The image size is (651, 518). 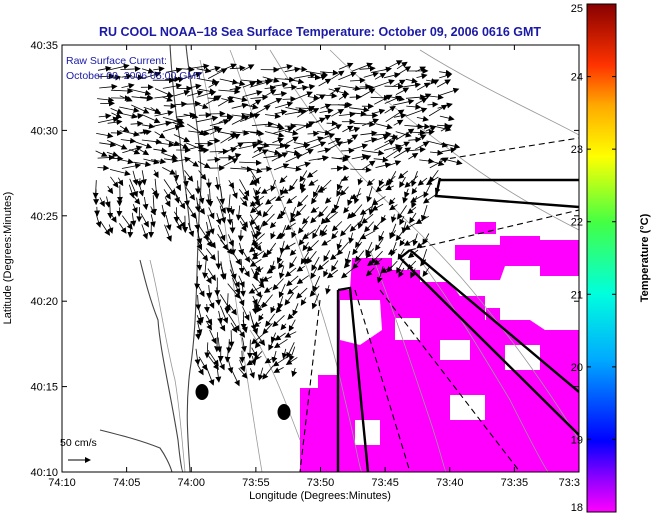 I want to click on y-tick-label: 40:15, so click(x=44, y=388).